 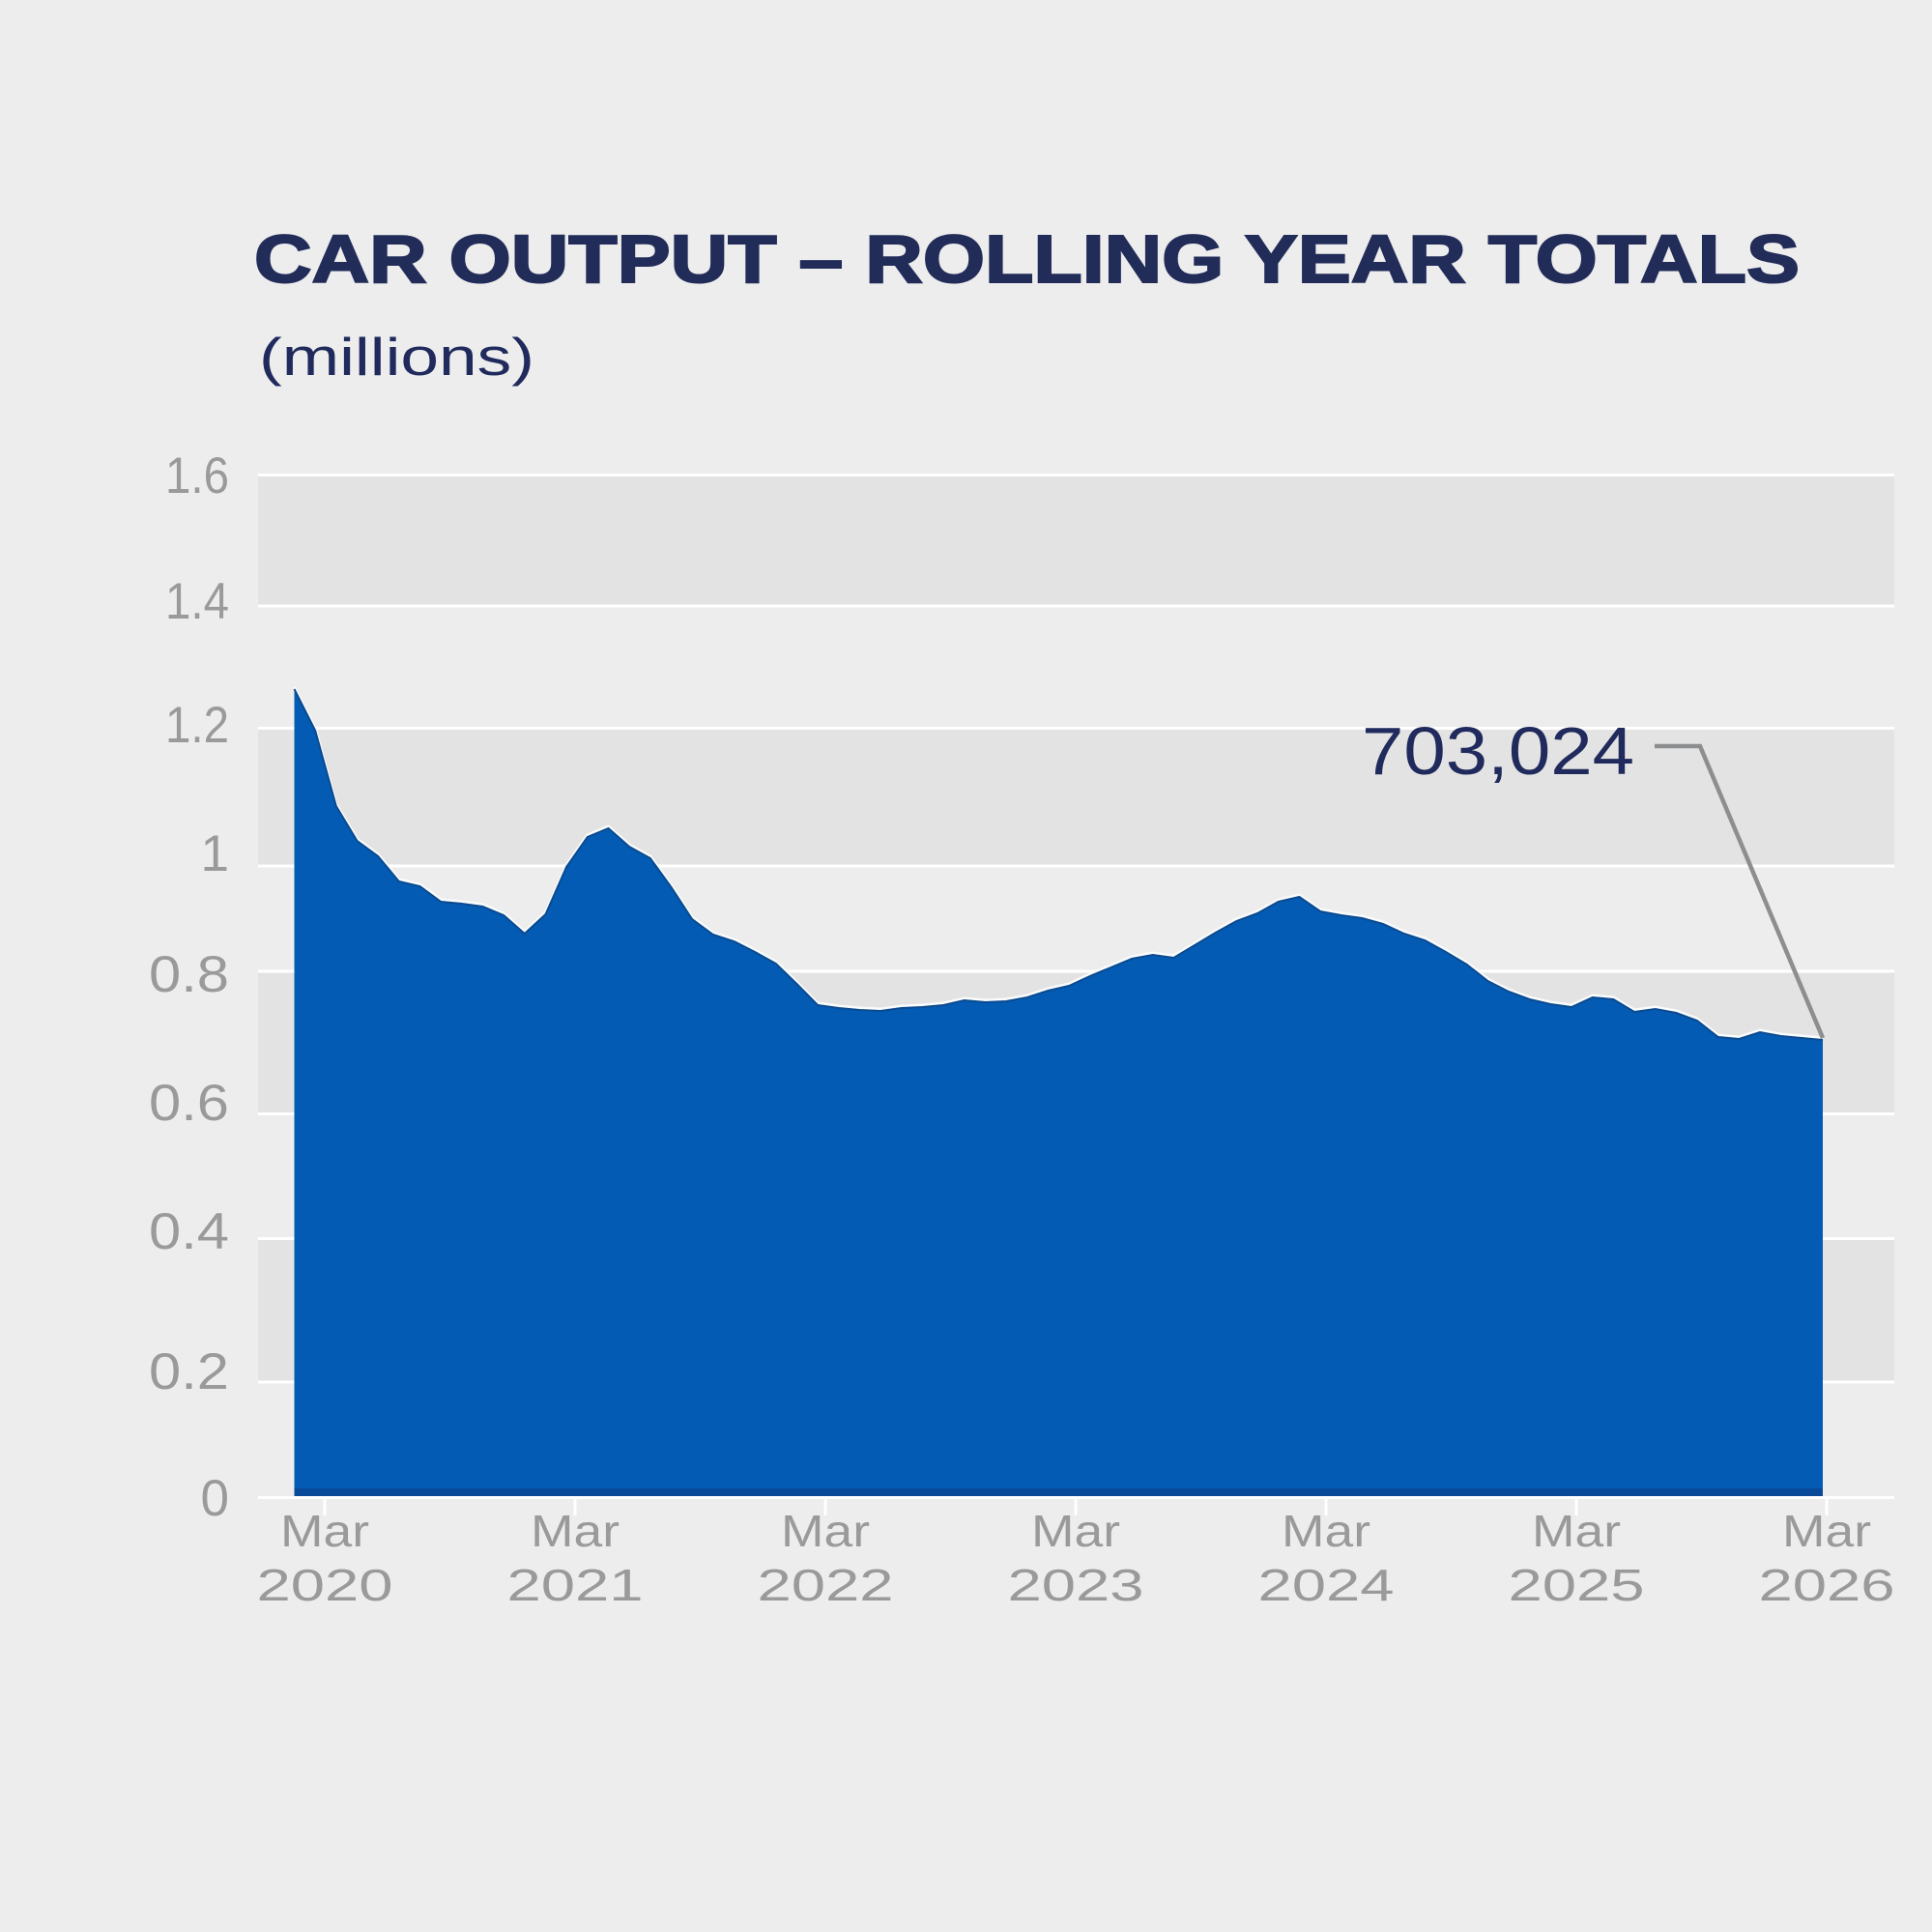 I want to click on svg-text: 2020, so click(x=325, y=1585).